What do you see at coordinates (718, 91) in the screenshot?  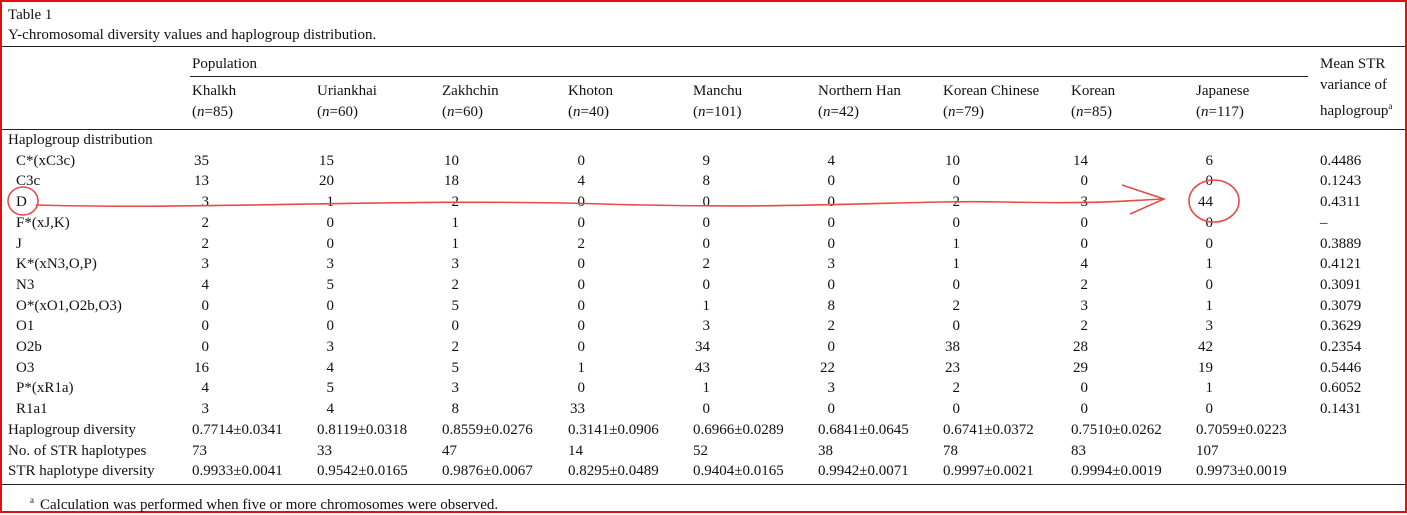 I see `population-name: Manchu` at bounding box center [718, 91].